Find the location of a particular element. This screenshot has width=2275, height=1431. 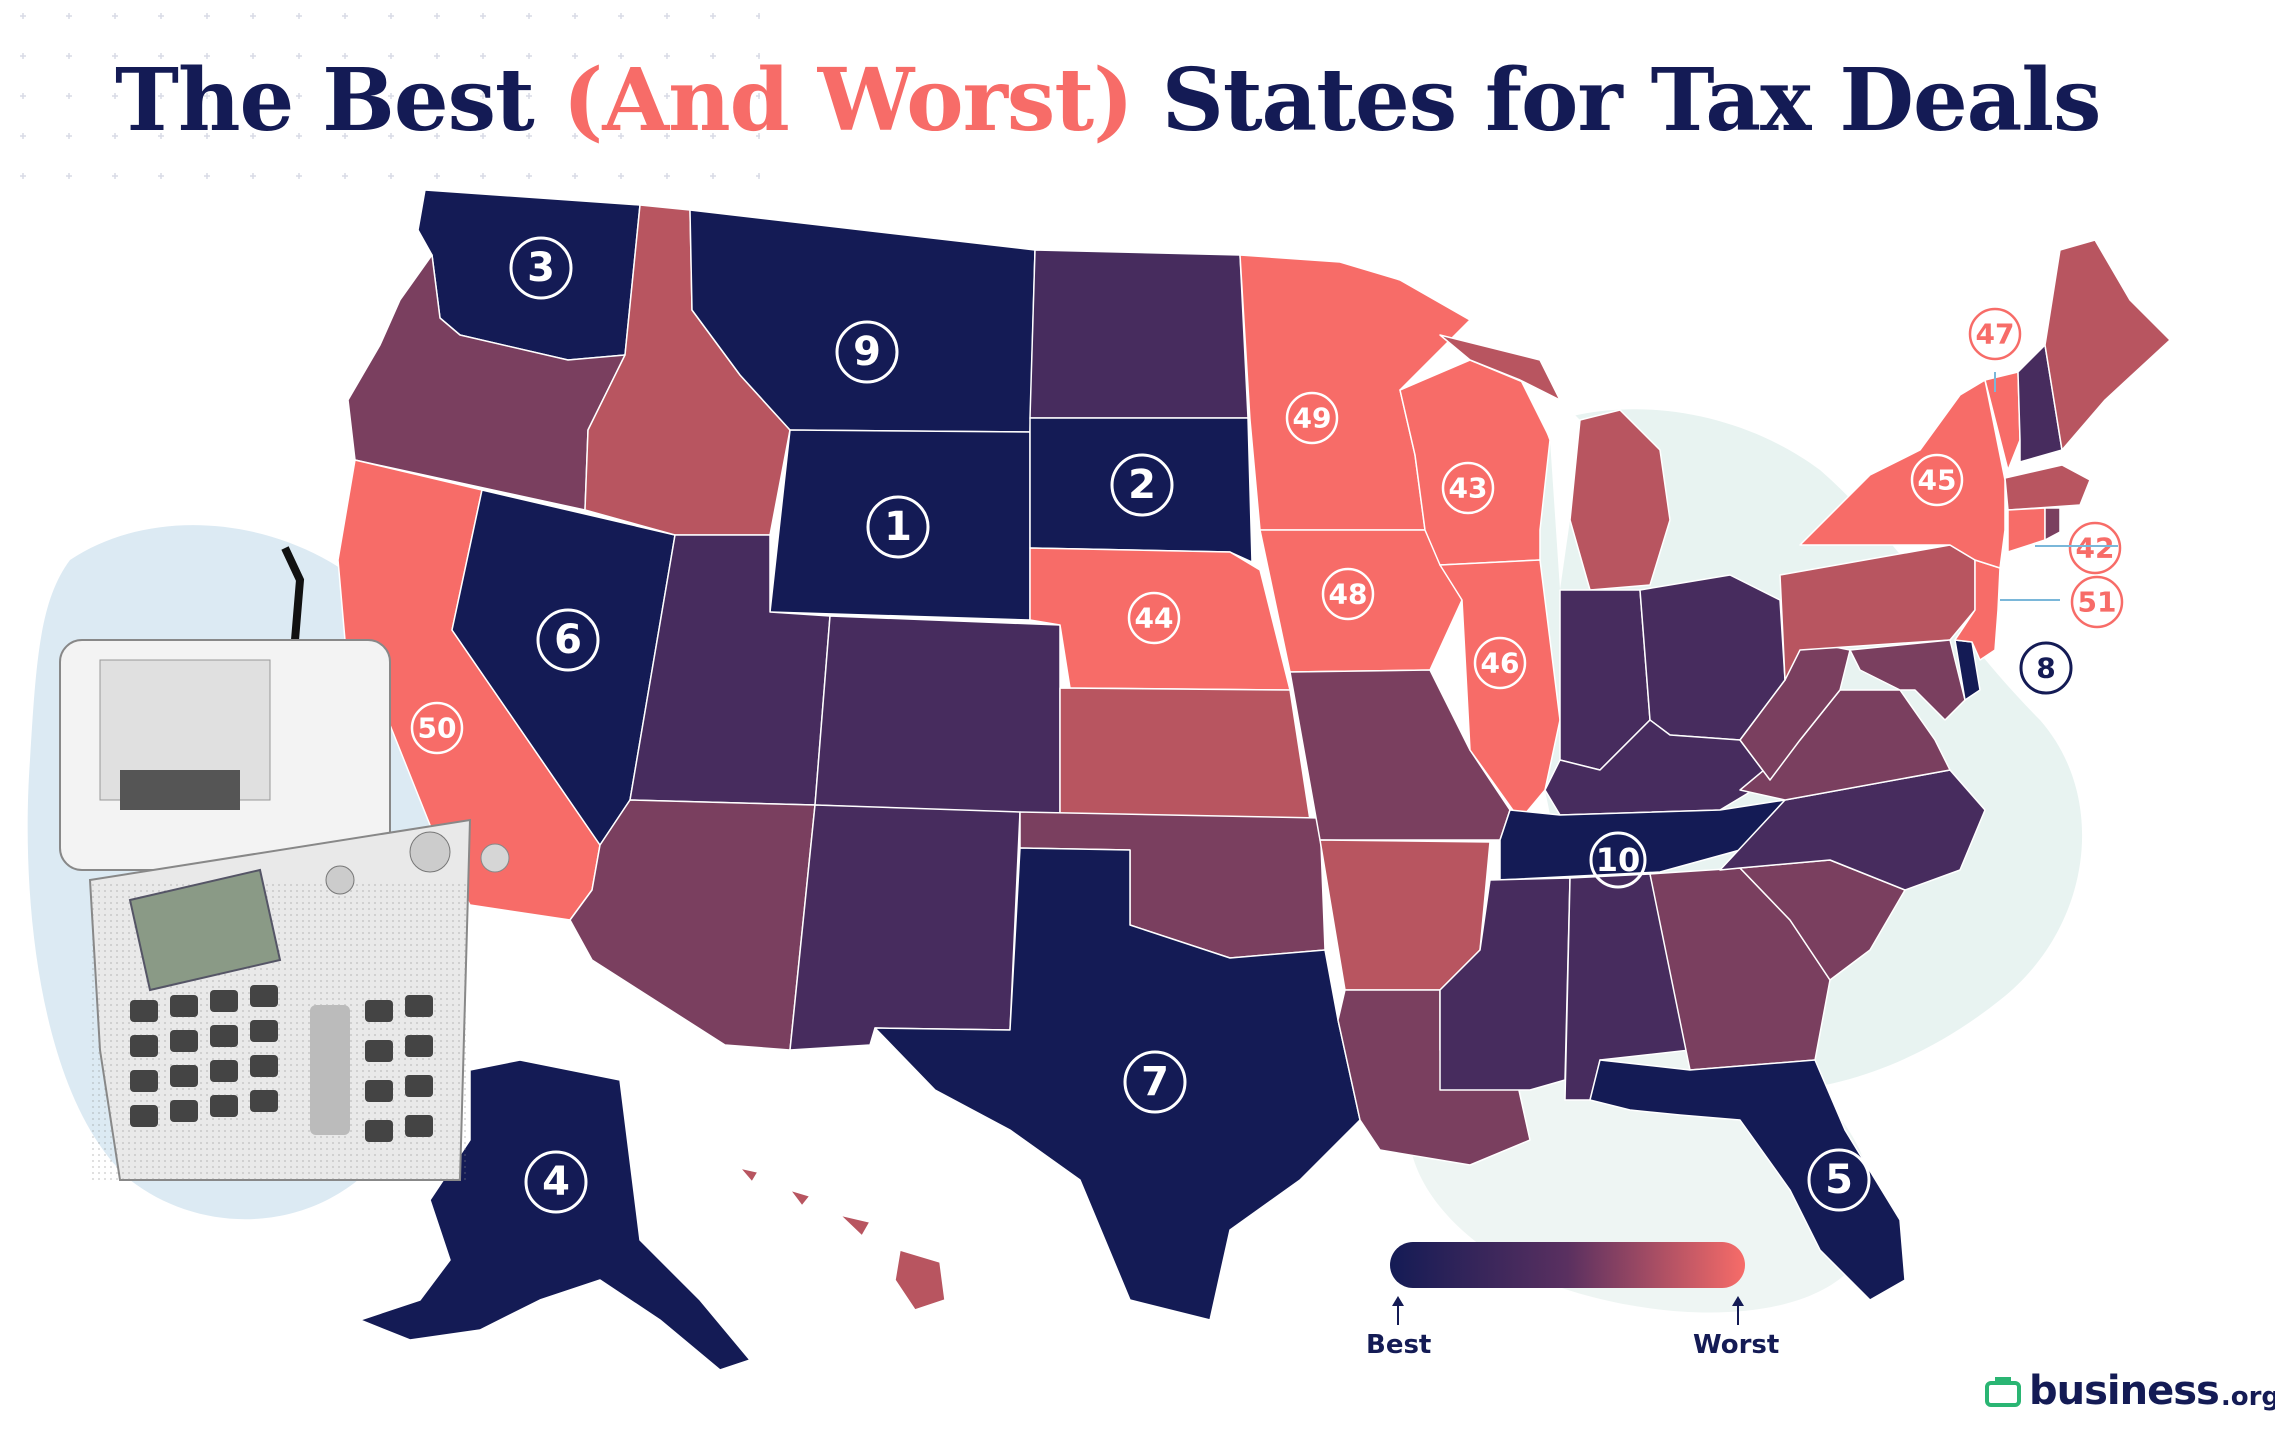

state-nm is located at coordinates (905, 927).